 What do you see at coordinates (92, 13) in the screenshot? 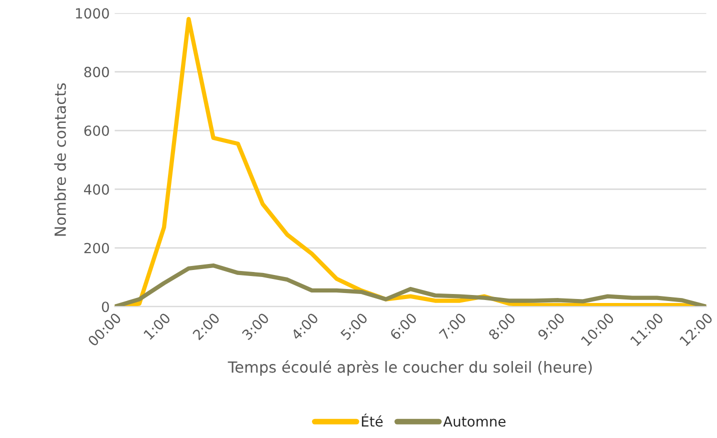
I see `y-tick-label: 1000` at bounding box center [92, 13].